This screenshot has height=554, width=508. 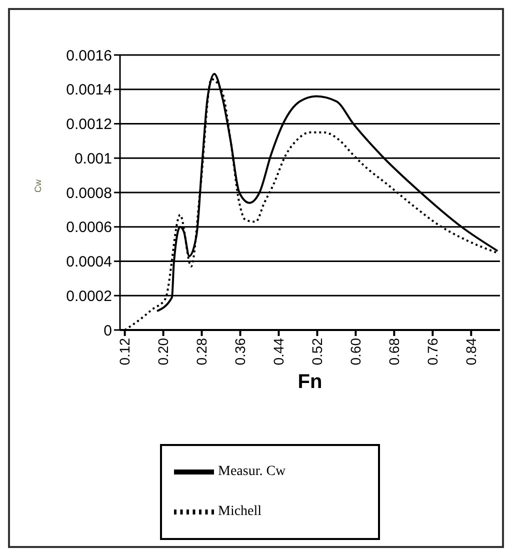 I want to click on y-tick-label: 0.0004, so click(x=89, y=262).